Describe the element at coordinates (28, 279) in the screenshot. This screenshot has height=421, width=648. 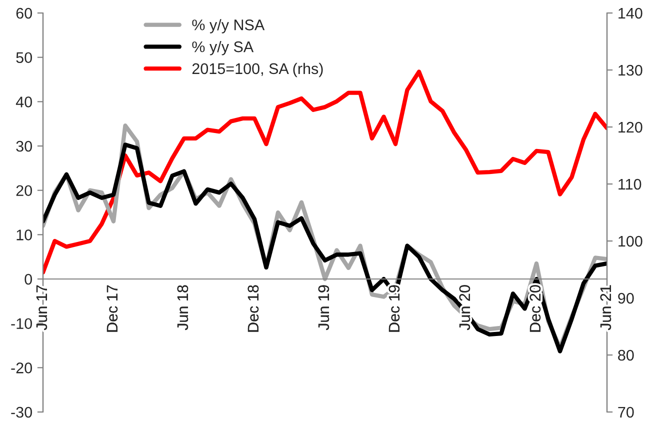
I see `y-tick-label: 0` at that location.